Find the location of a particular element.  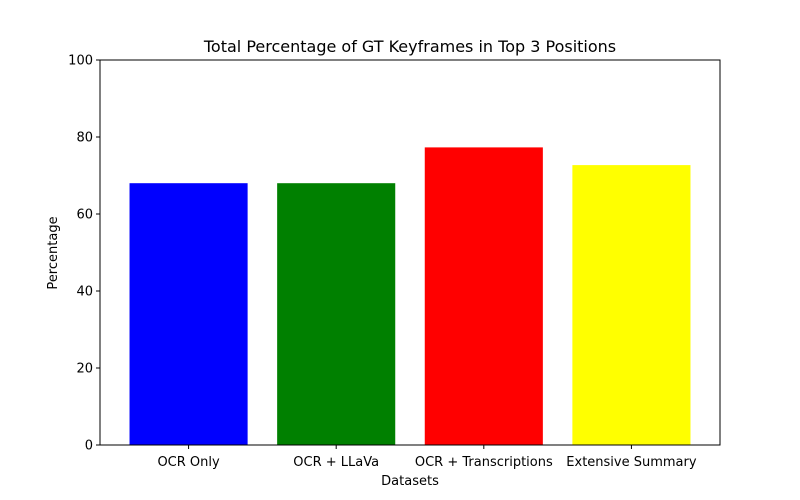

x-tick-label: OCR Only is located at coordinates (188, 462).